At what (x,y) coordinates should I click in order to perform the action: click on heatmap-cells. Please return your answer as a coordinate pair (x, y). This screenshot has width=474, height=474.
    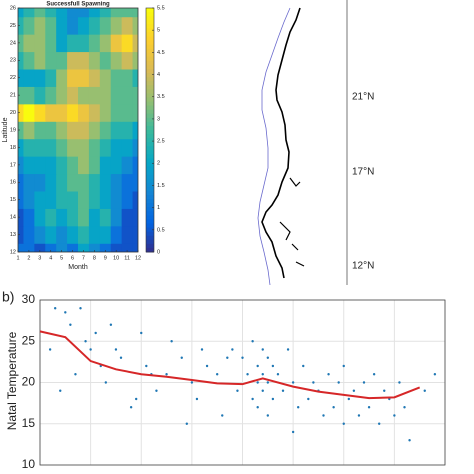
    Looking at the image, I should click on (78, 130).